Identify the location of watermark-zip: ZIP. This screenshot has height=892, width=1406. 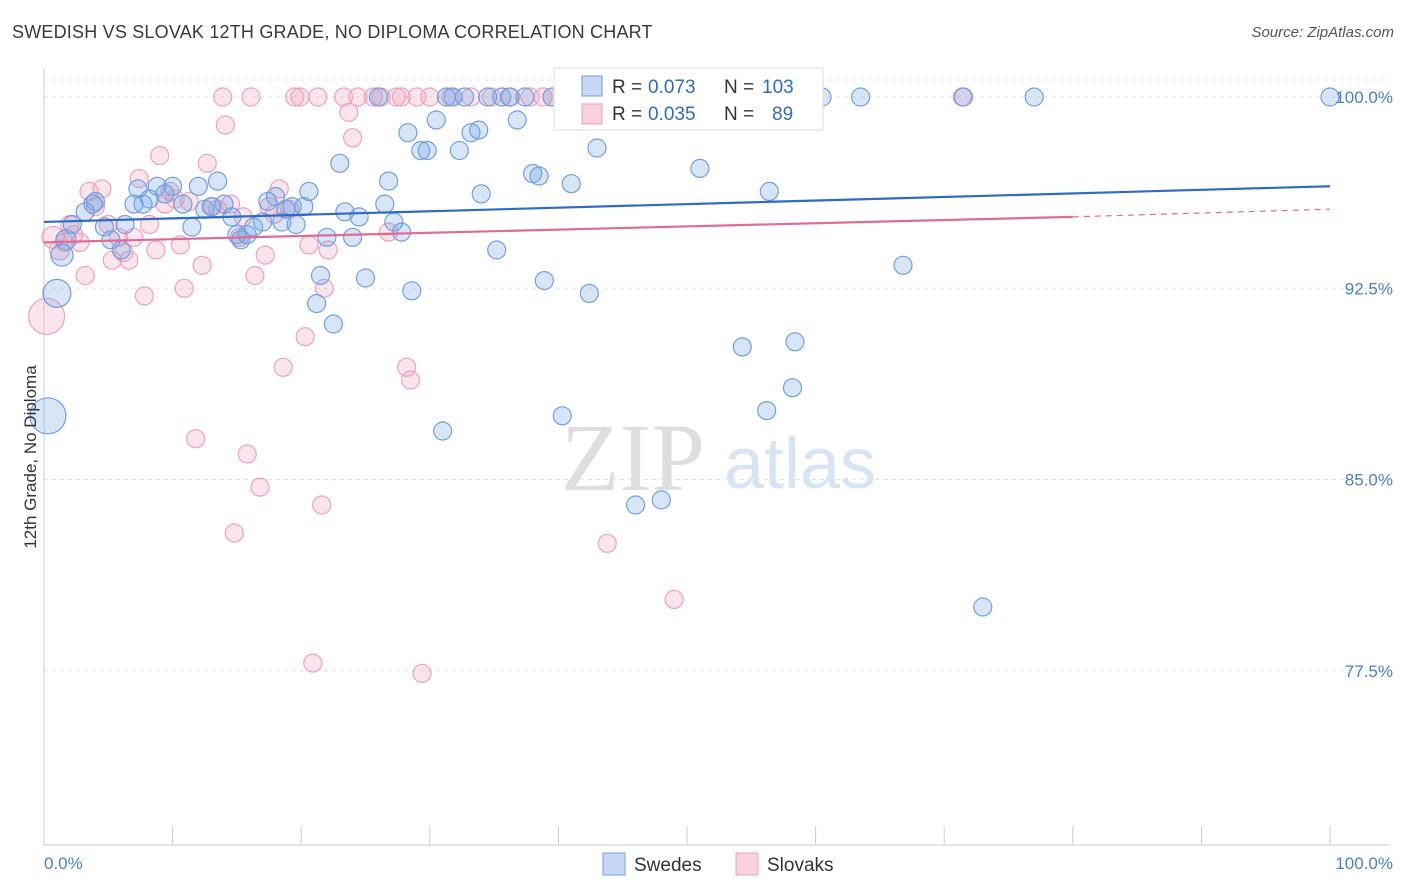
(633, 457).